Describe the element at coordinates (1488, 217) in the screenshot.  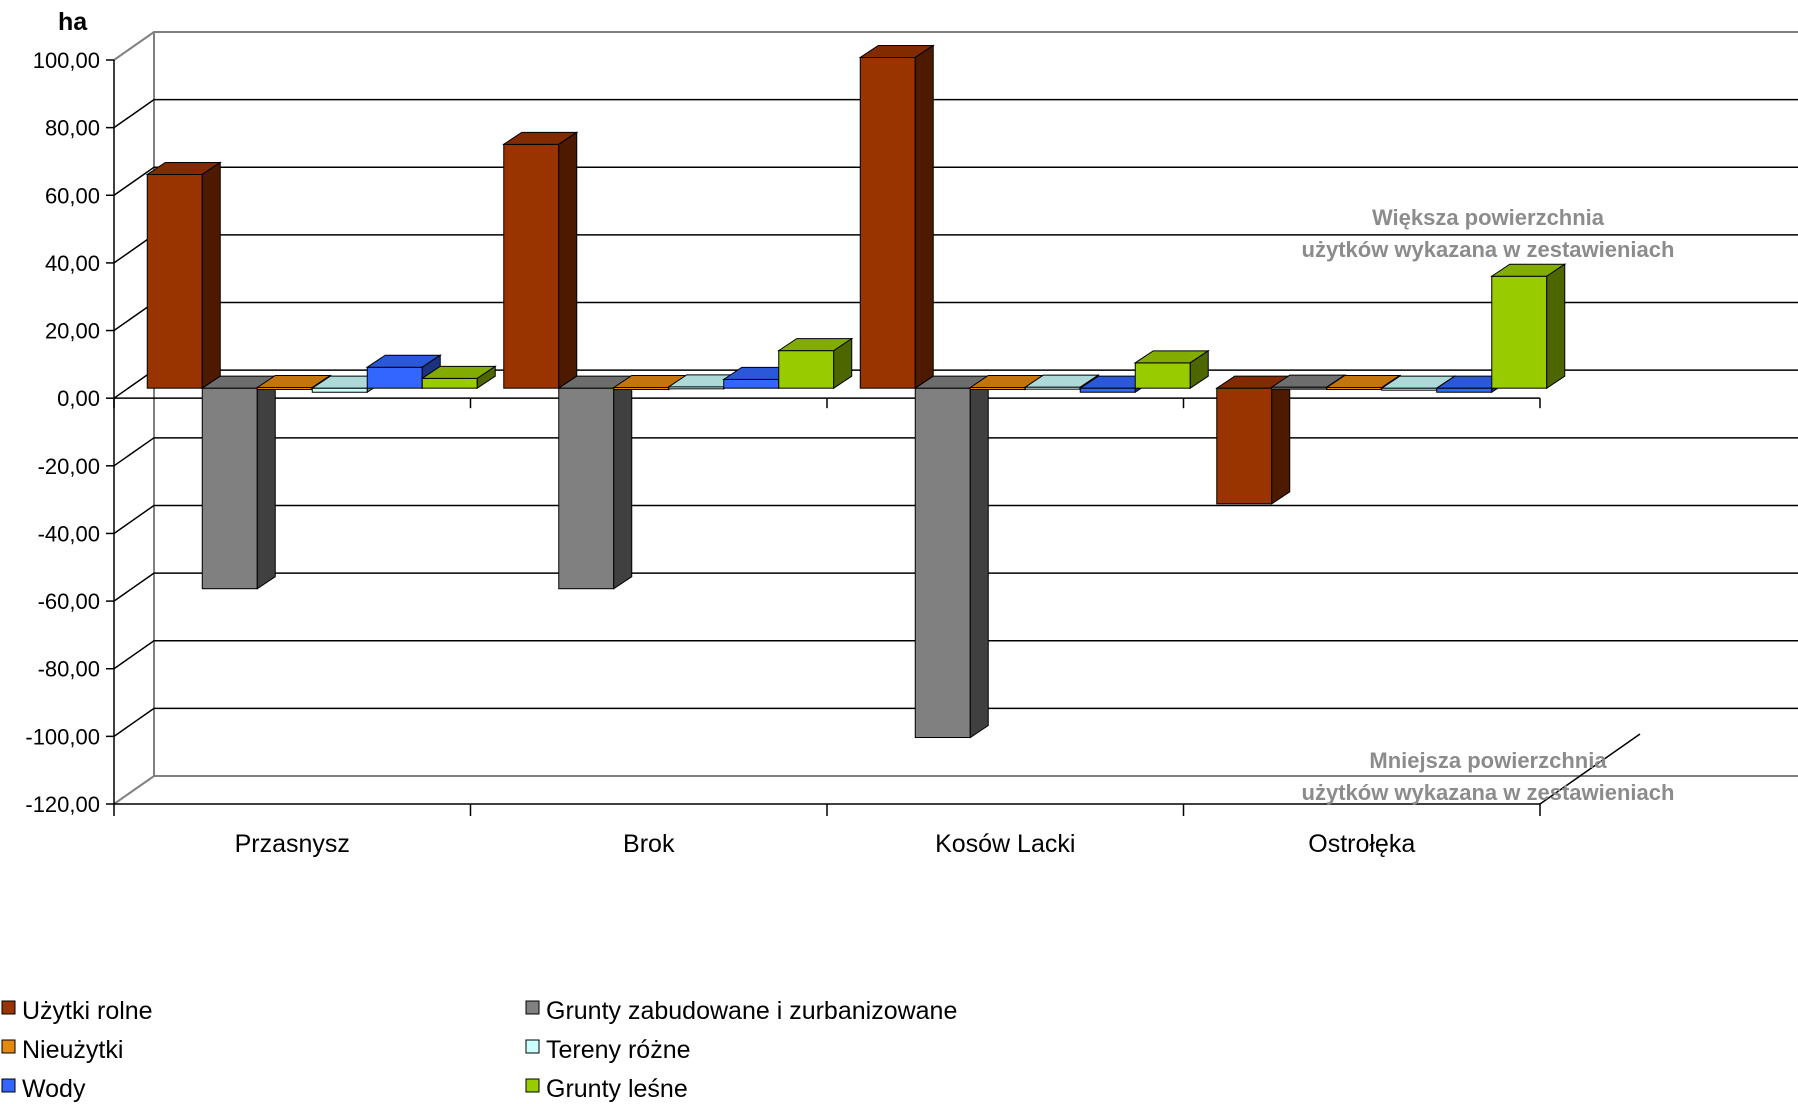
I see `annotation-upper: Większa powierzchnia` at that location.